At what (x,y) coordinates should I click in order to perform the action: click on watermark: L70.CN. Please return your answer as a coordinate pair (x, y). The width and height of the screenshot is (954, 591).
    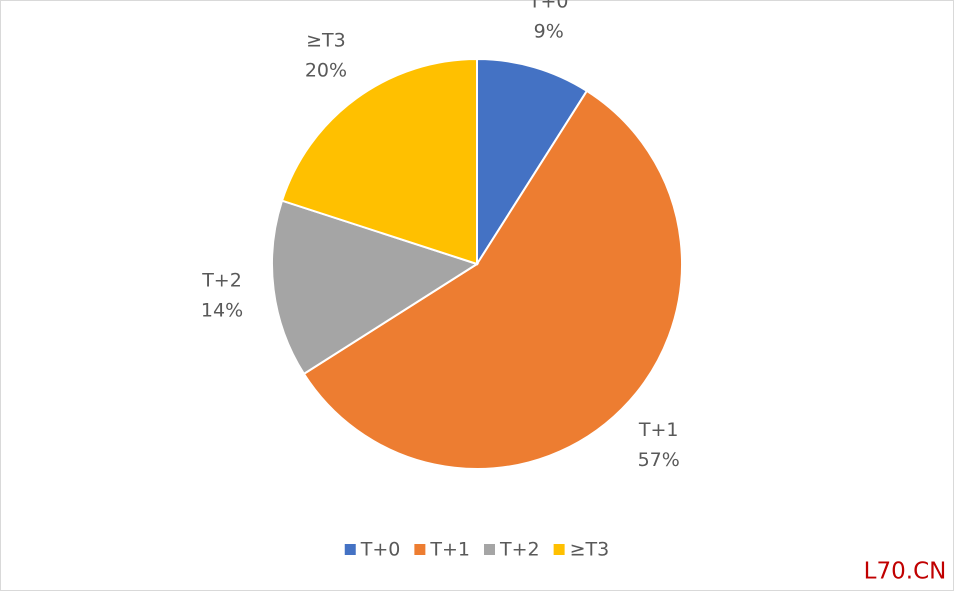
    Looking at the image, I should click on (905, 572).